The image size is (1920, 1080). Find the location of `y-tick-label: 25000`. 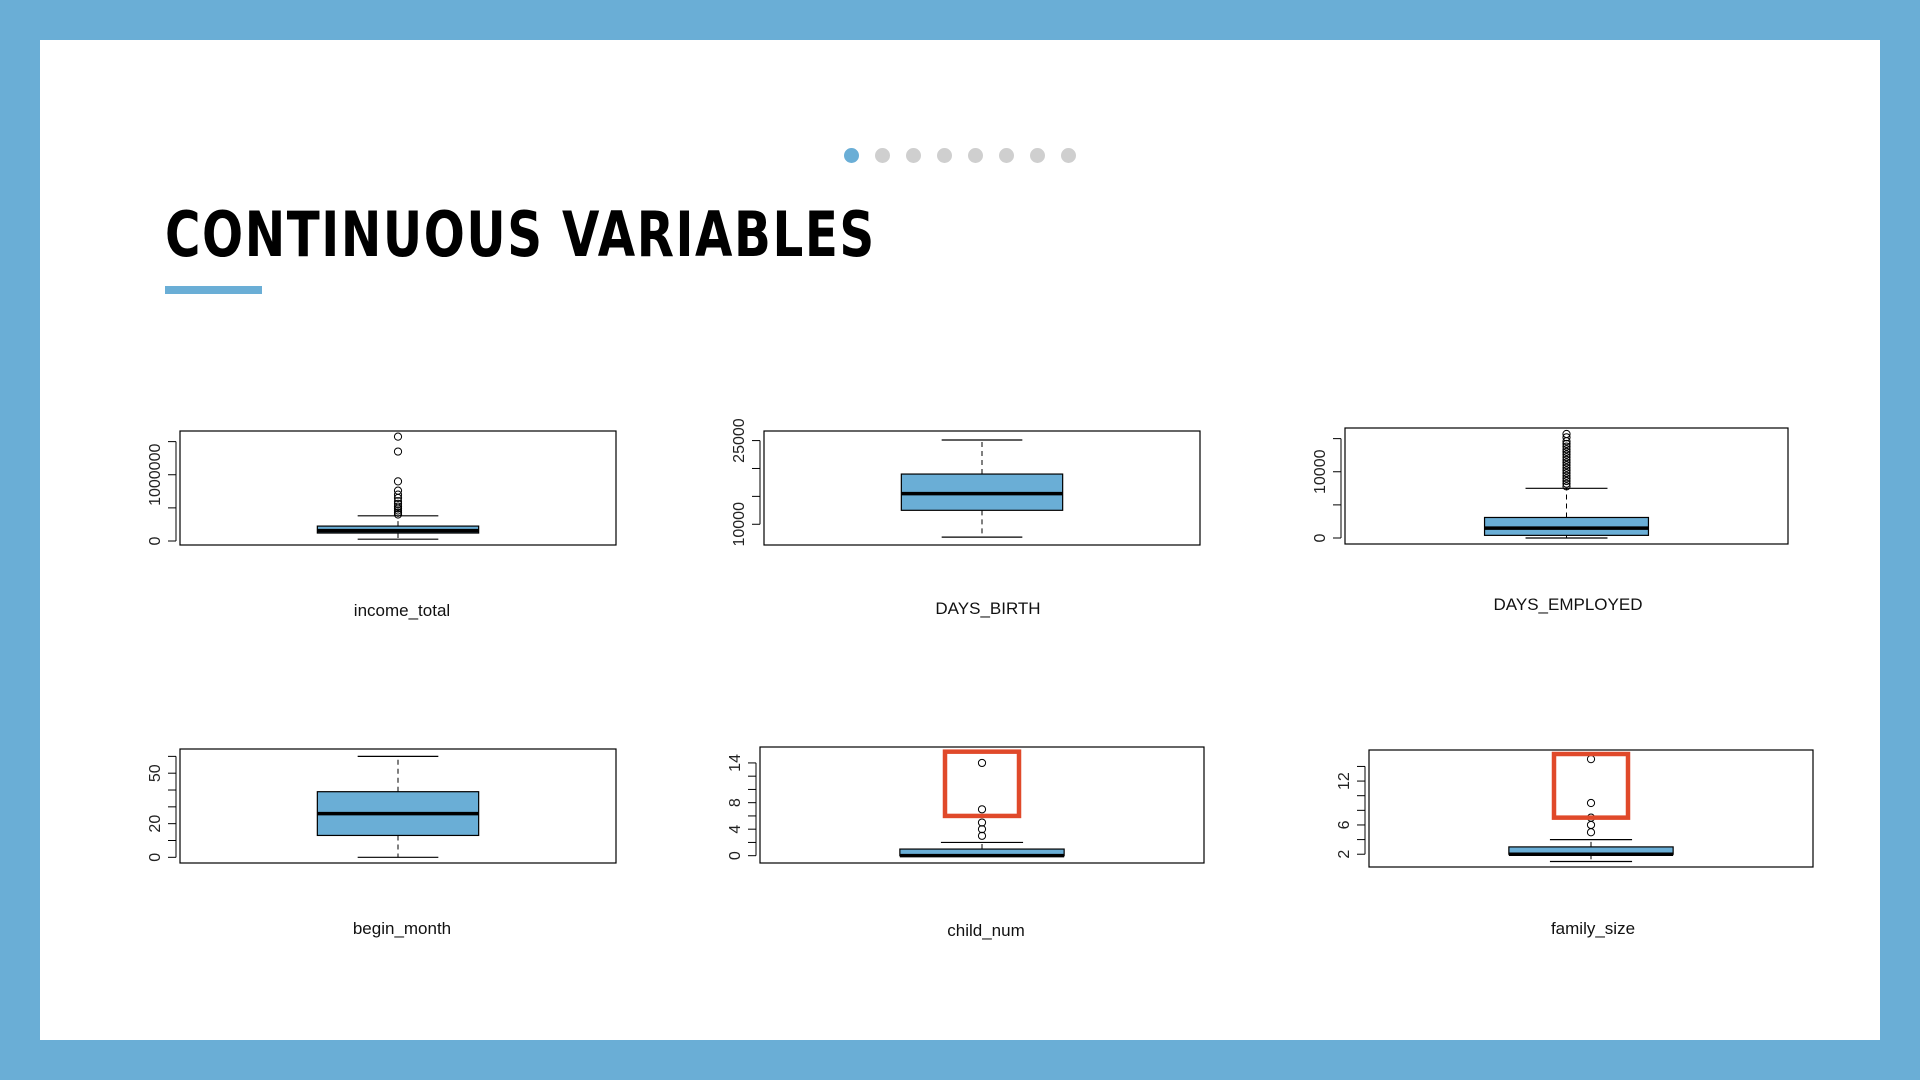

y-tick-label: 25000 is located at coordinates (739, 440).